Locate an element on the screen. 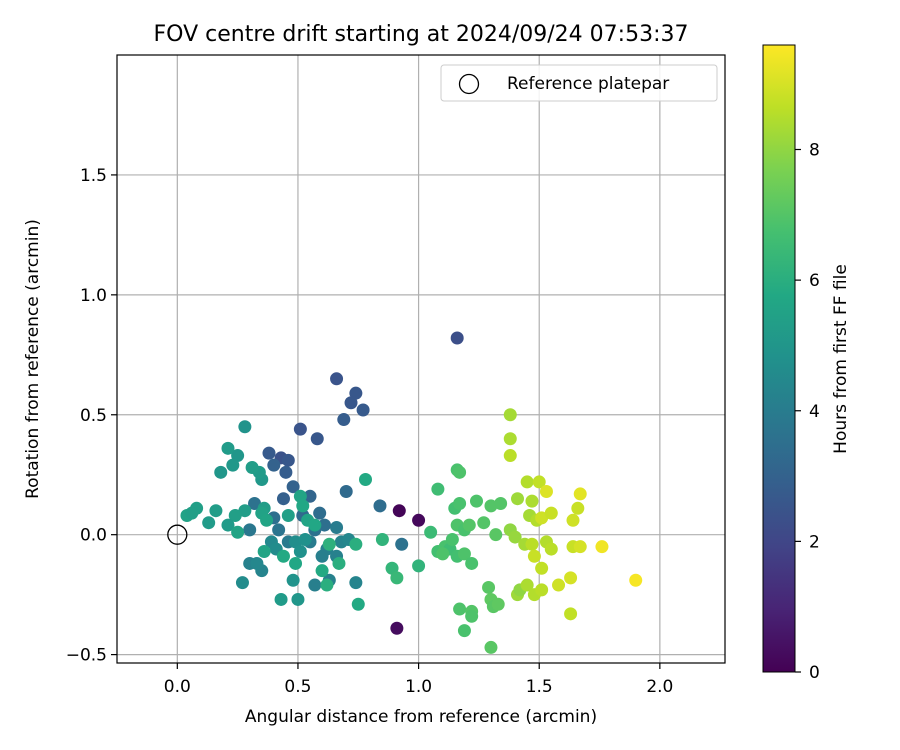 Image resolution: width=900 pixels, height=750 pixels. reference-platepar-marker is located at coordinates (177, 534).